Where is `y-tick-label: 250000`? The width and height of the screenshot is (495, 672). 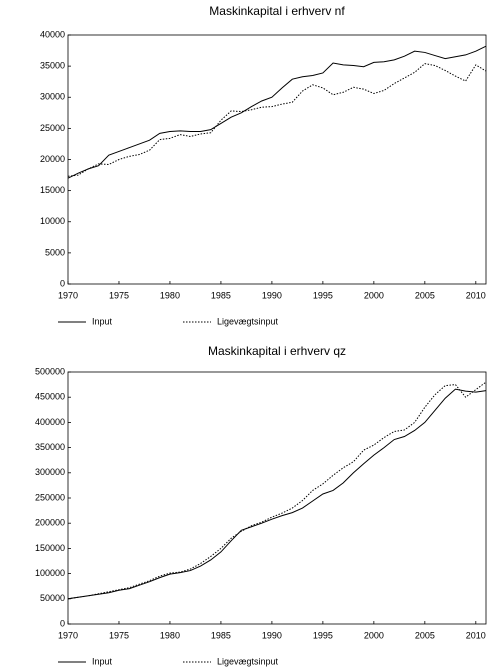
y-tick-label: 250000 is located at coordinates (50, 497).